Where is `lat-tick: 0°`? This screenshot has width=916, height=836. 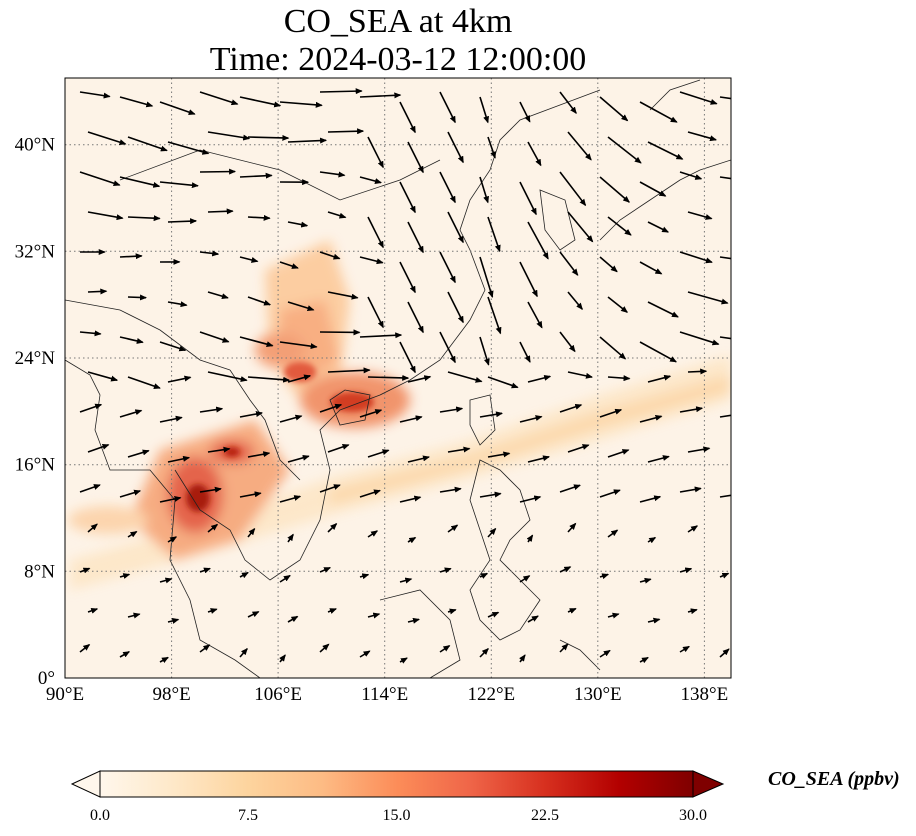 lat-tick: 0° is located at coordinates (46, 678).